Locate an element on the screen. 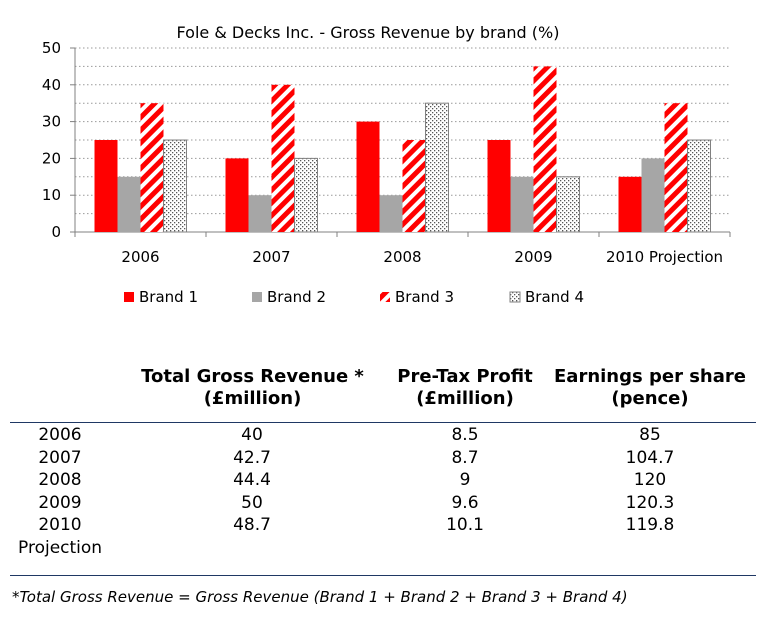 This screenshot has width=775, height=629. bar-brand-3-2006 is located at coordinates (152, 167).